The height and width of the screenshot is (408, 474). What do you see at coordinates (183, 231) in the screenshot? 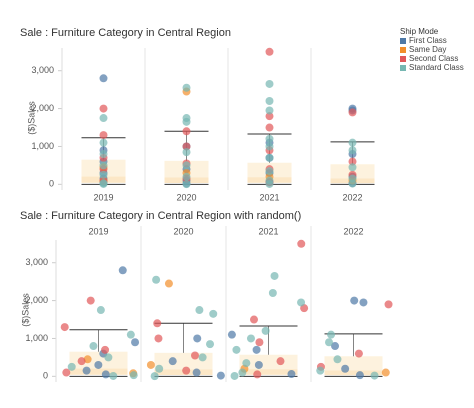
I see `x-tick-label: 2020` at bounding box center [183, 231].